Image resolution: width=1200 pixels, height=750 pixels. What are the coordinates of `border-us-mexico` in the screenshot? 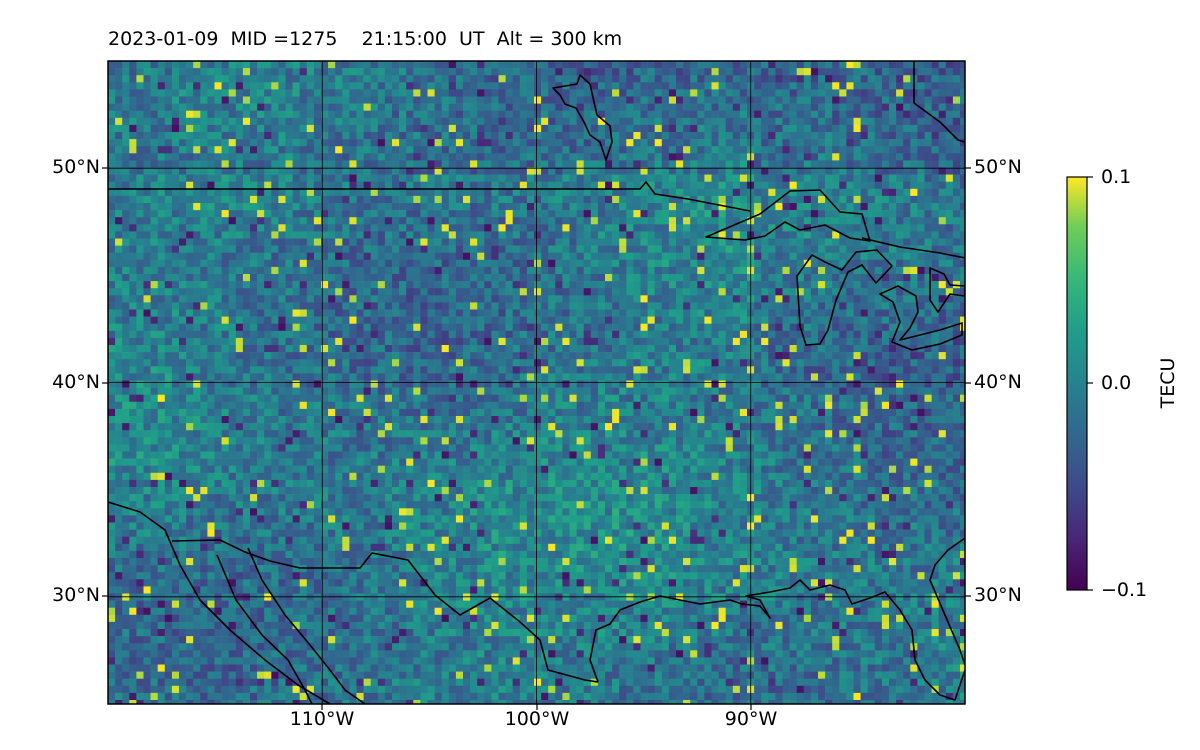 It's located at (385, 611).